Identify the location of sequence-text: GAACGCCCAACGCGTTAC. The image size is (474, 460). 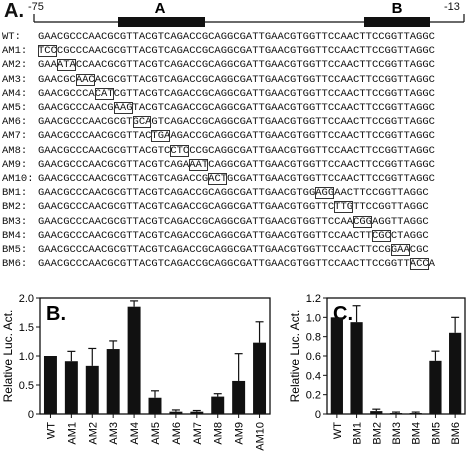
(95, 136).